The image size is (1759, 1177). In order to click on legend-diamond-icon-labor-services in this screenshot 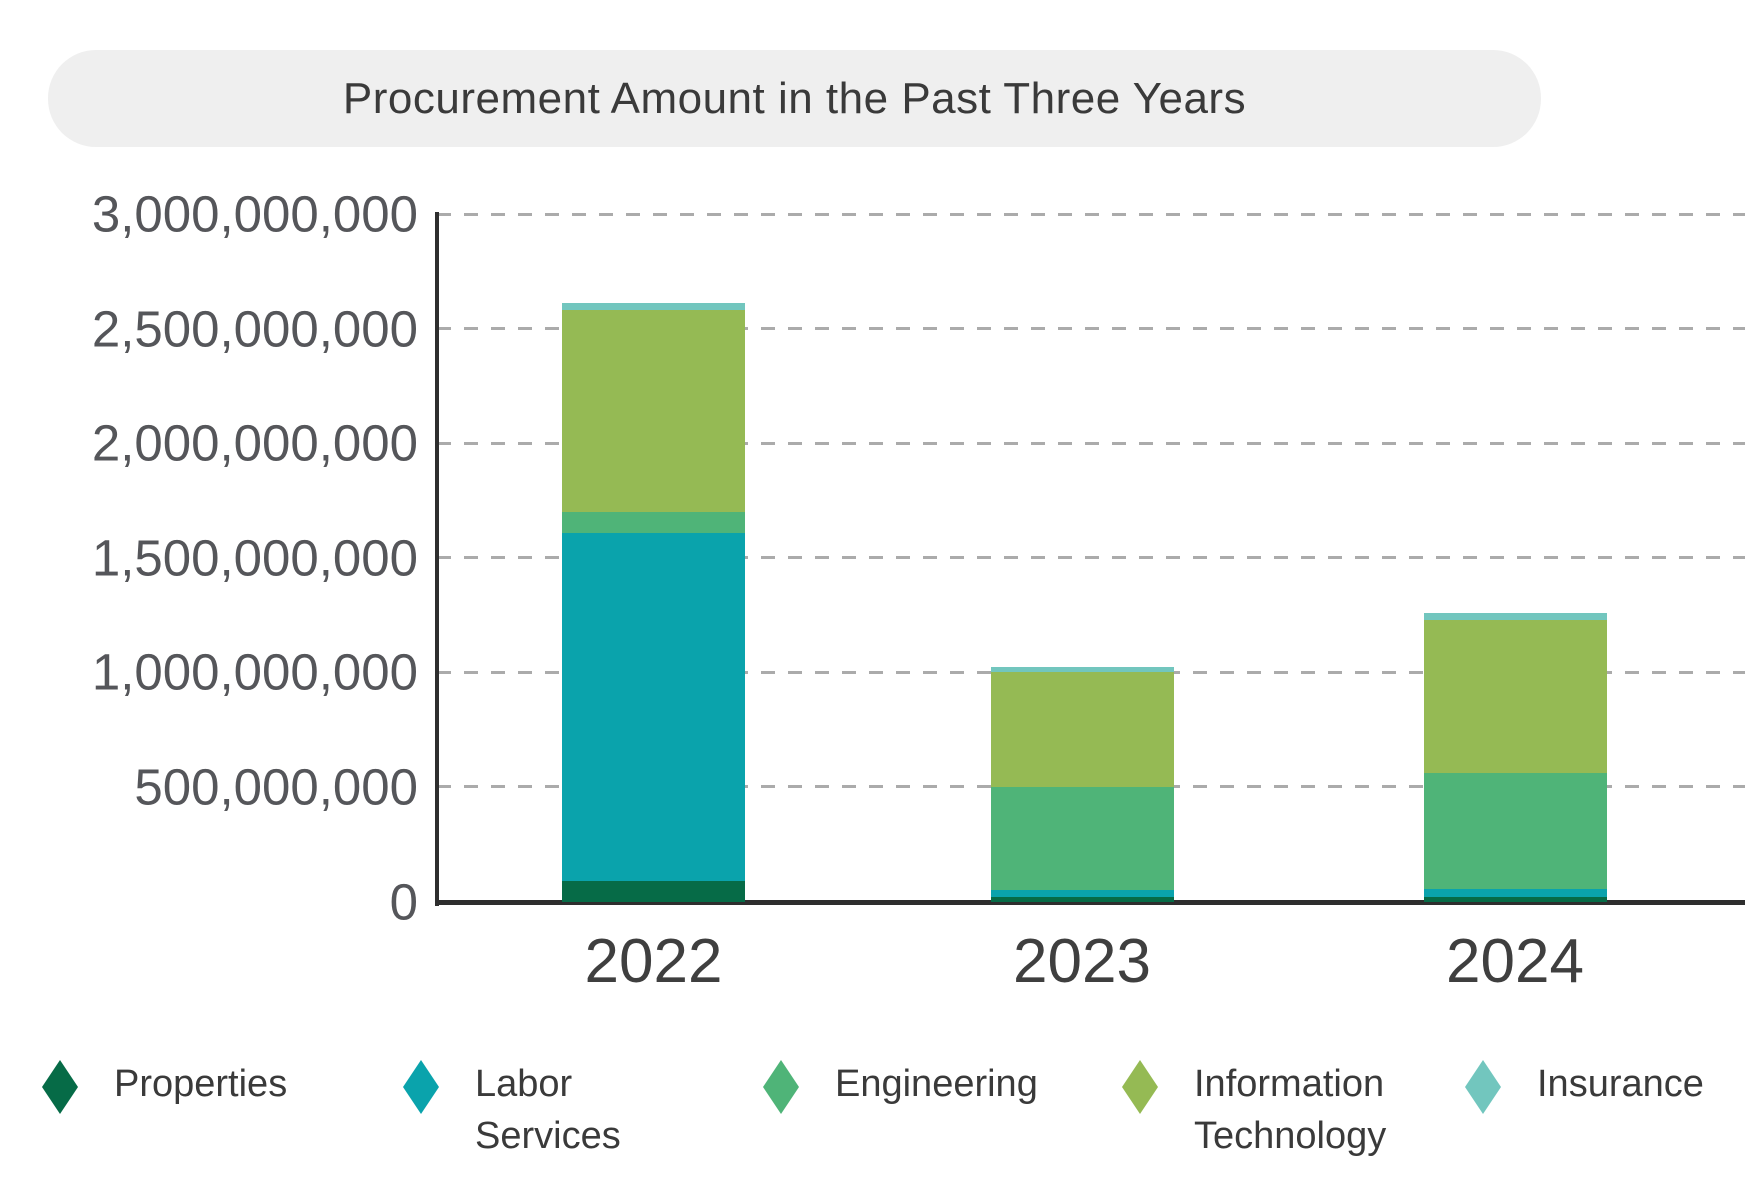, I will do `click(421, 1087)`.